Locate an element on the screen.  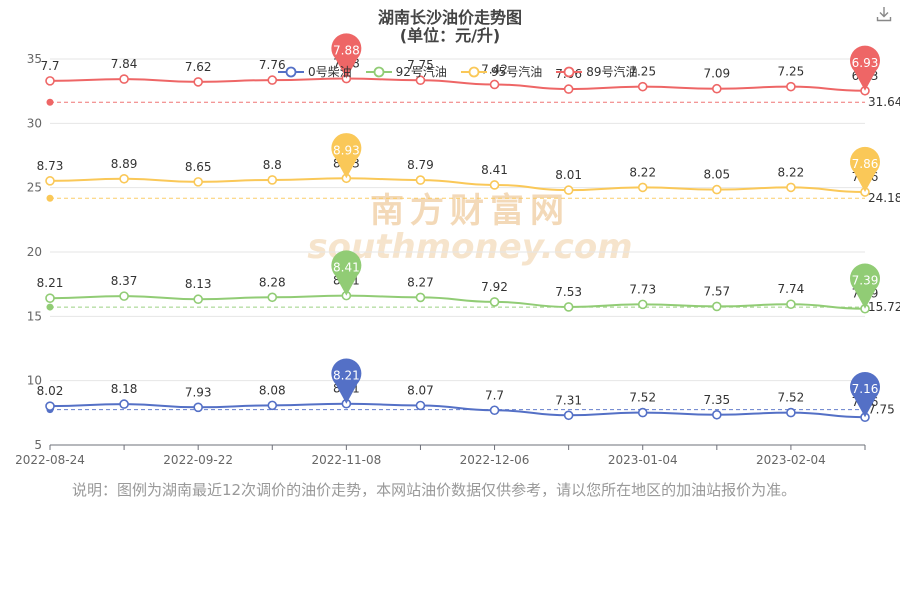
data-label: 8.8 is located at coordinates (272, 165).